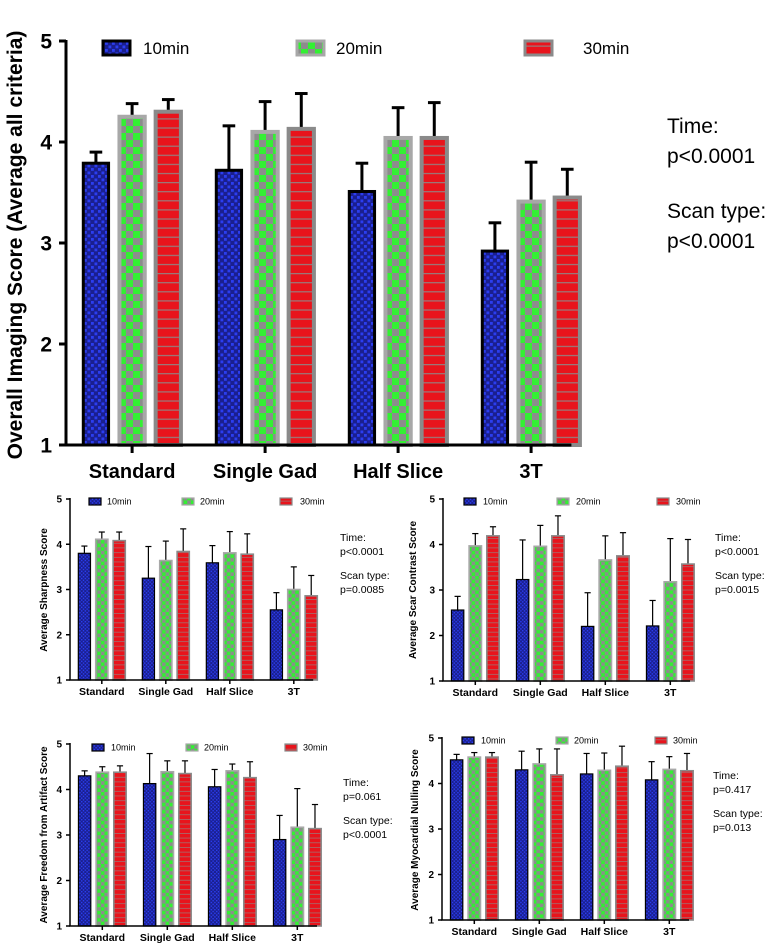 Image resolution: width=778 pixels, height=944 pixels. I want to click on y-axis-label: Average Scar Contrast Score, so click(413, 590).